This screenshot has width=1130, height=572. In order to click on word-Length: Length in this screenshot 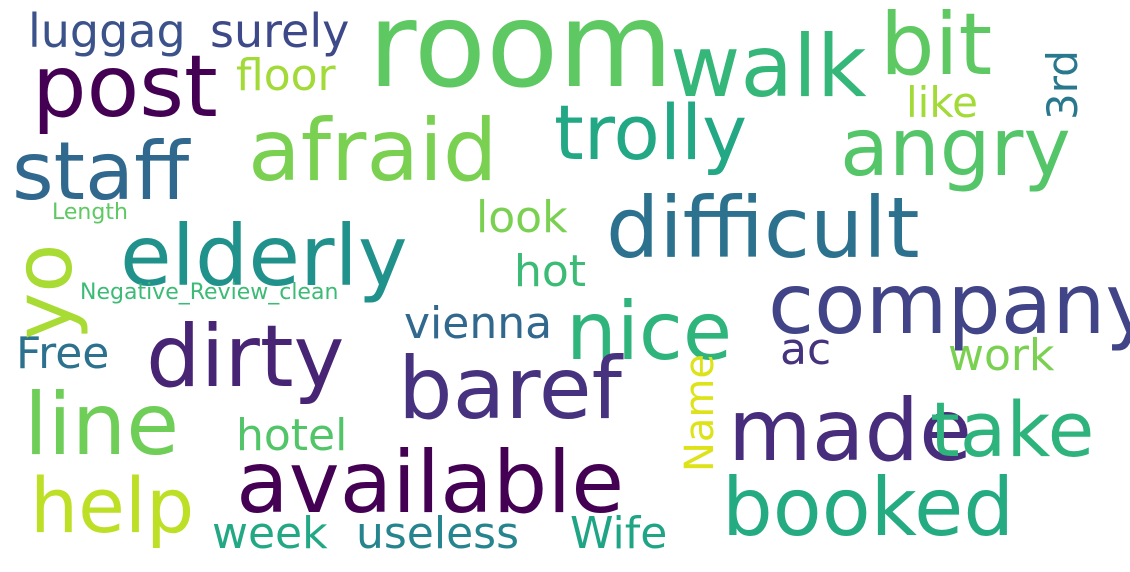, I will do `click(90, 212)`.